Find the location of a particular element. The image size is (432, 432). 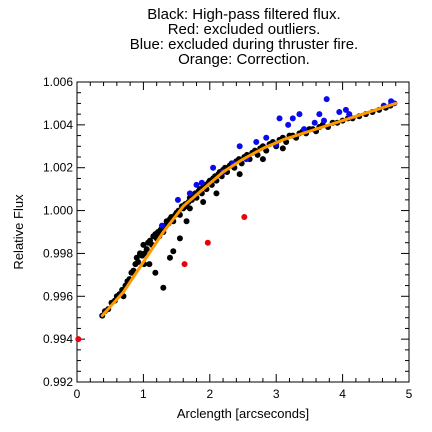

y-tick-label: 0.992 is located at coordinates (58, 382).